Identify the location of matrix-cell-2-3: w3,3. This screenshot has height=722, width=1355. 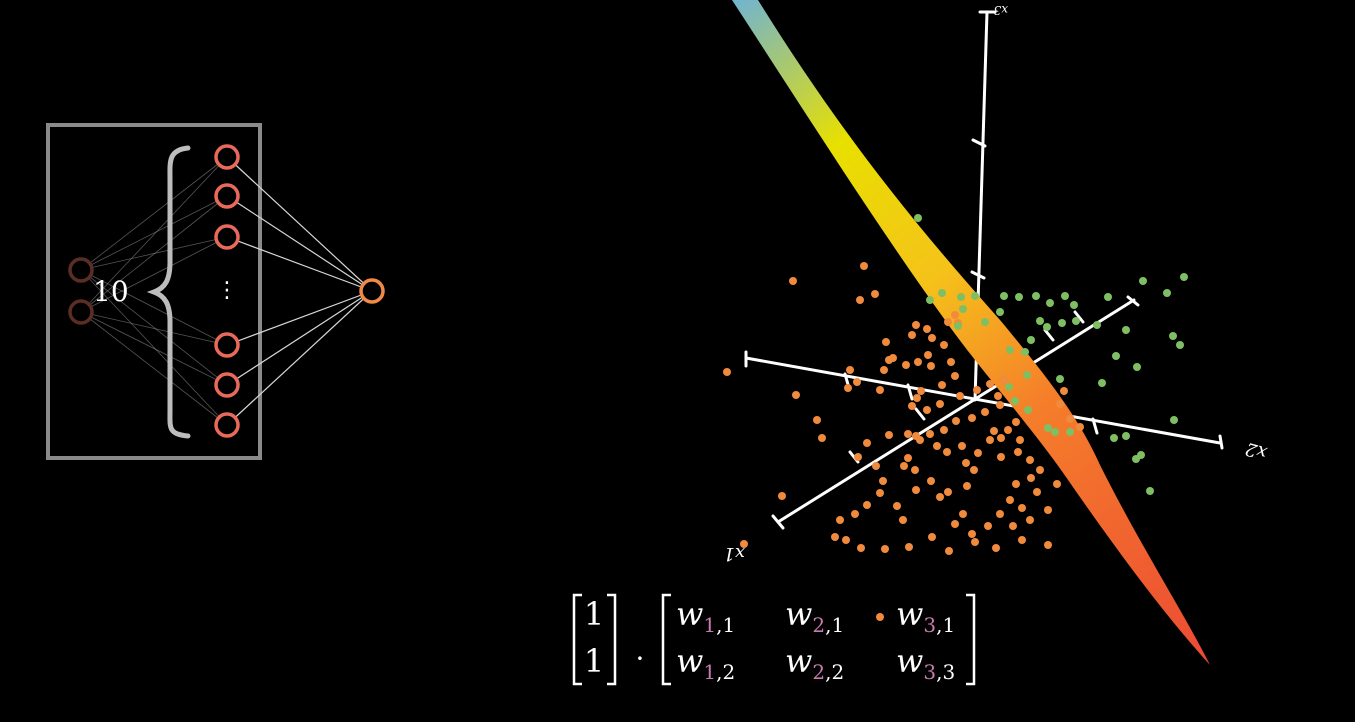
(925, 663).